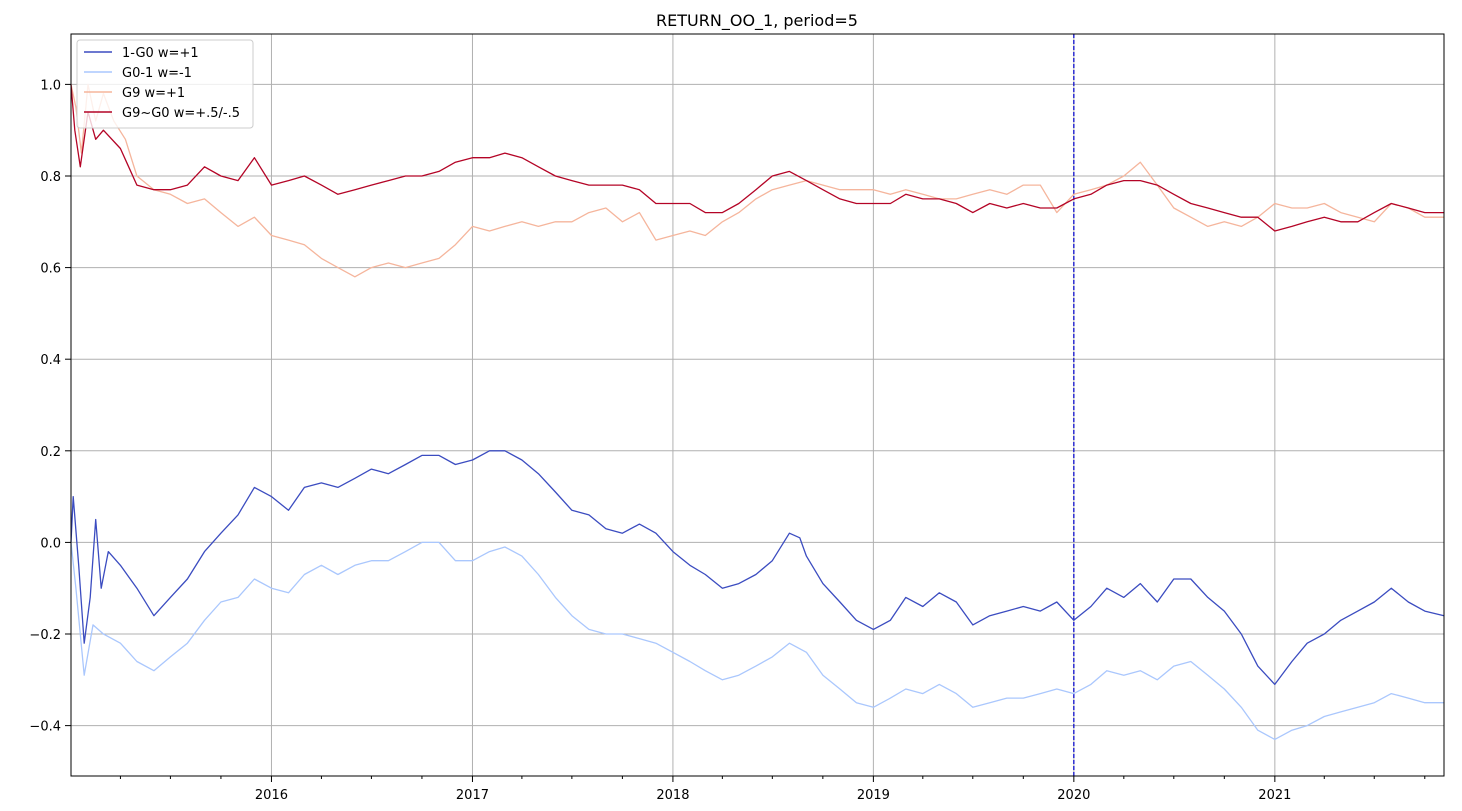 This screenshot has width=1462, height=811. I want to click on x-axis: 2016 2017 2018 2019 2020 2021, so click(772, 789).